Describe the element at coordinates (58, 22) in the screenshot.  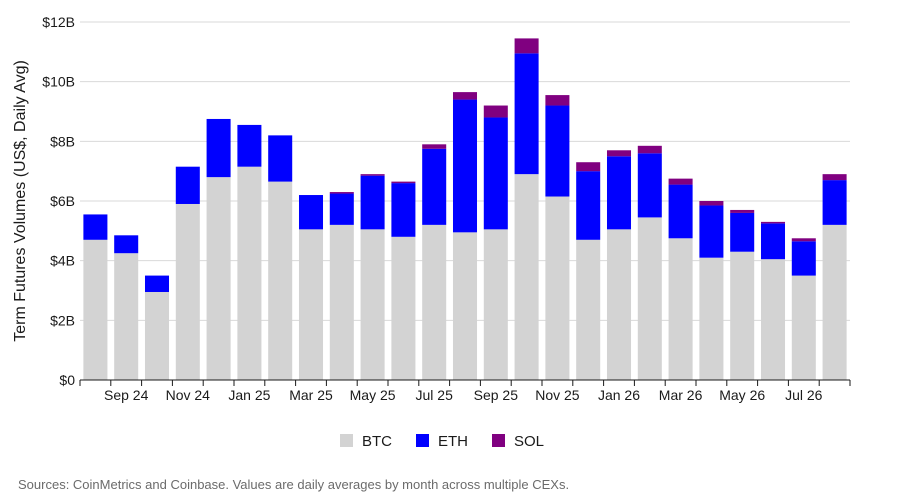
I see `y-tick-label: $12B` at that location.